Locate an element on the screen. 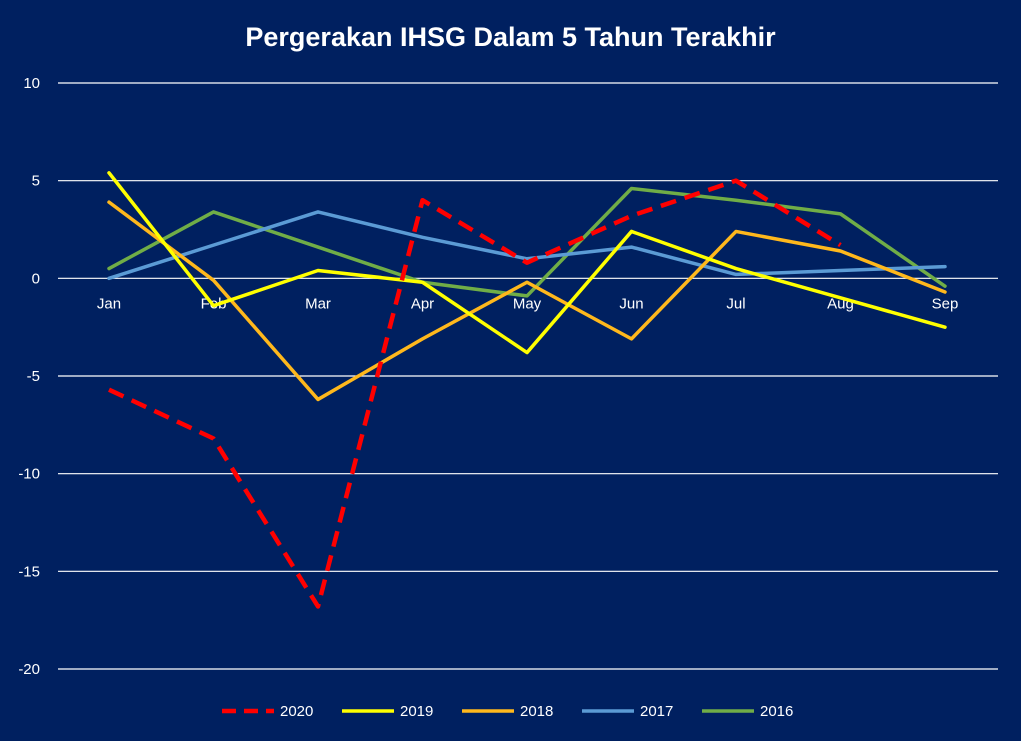  y-tick-label: -20 is located at coordinates (29, 669).